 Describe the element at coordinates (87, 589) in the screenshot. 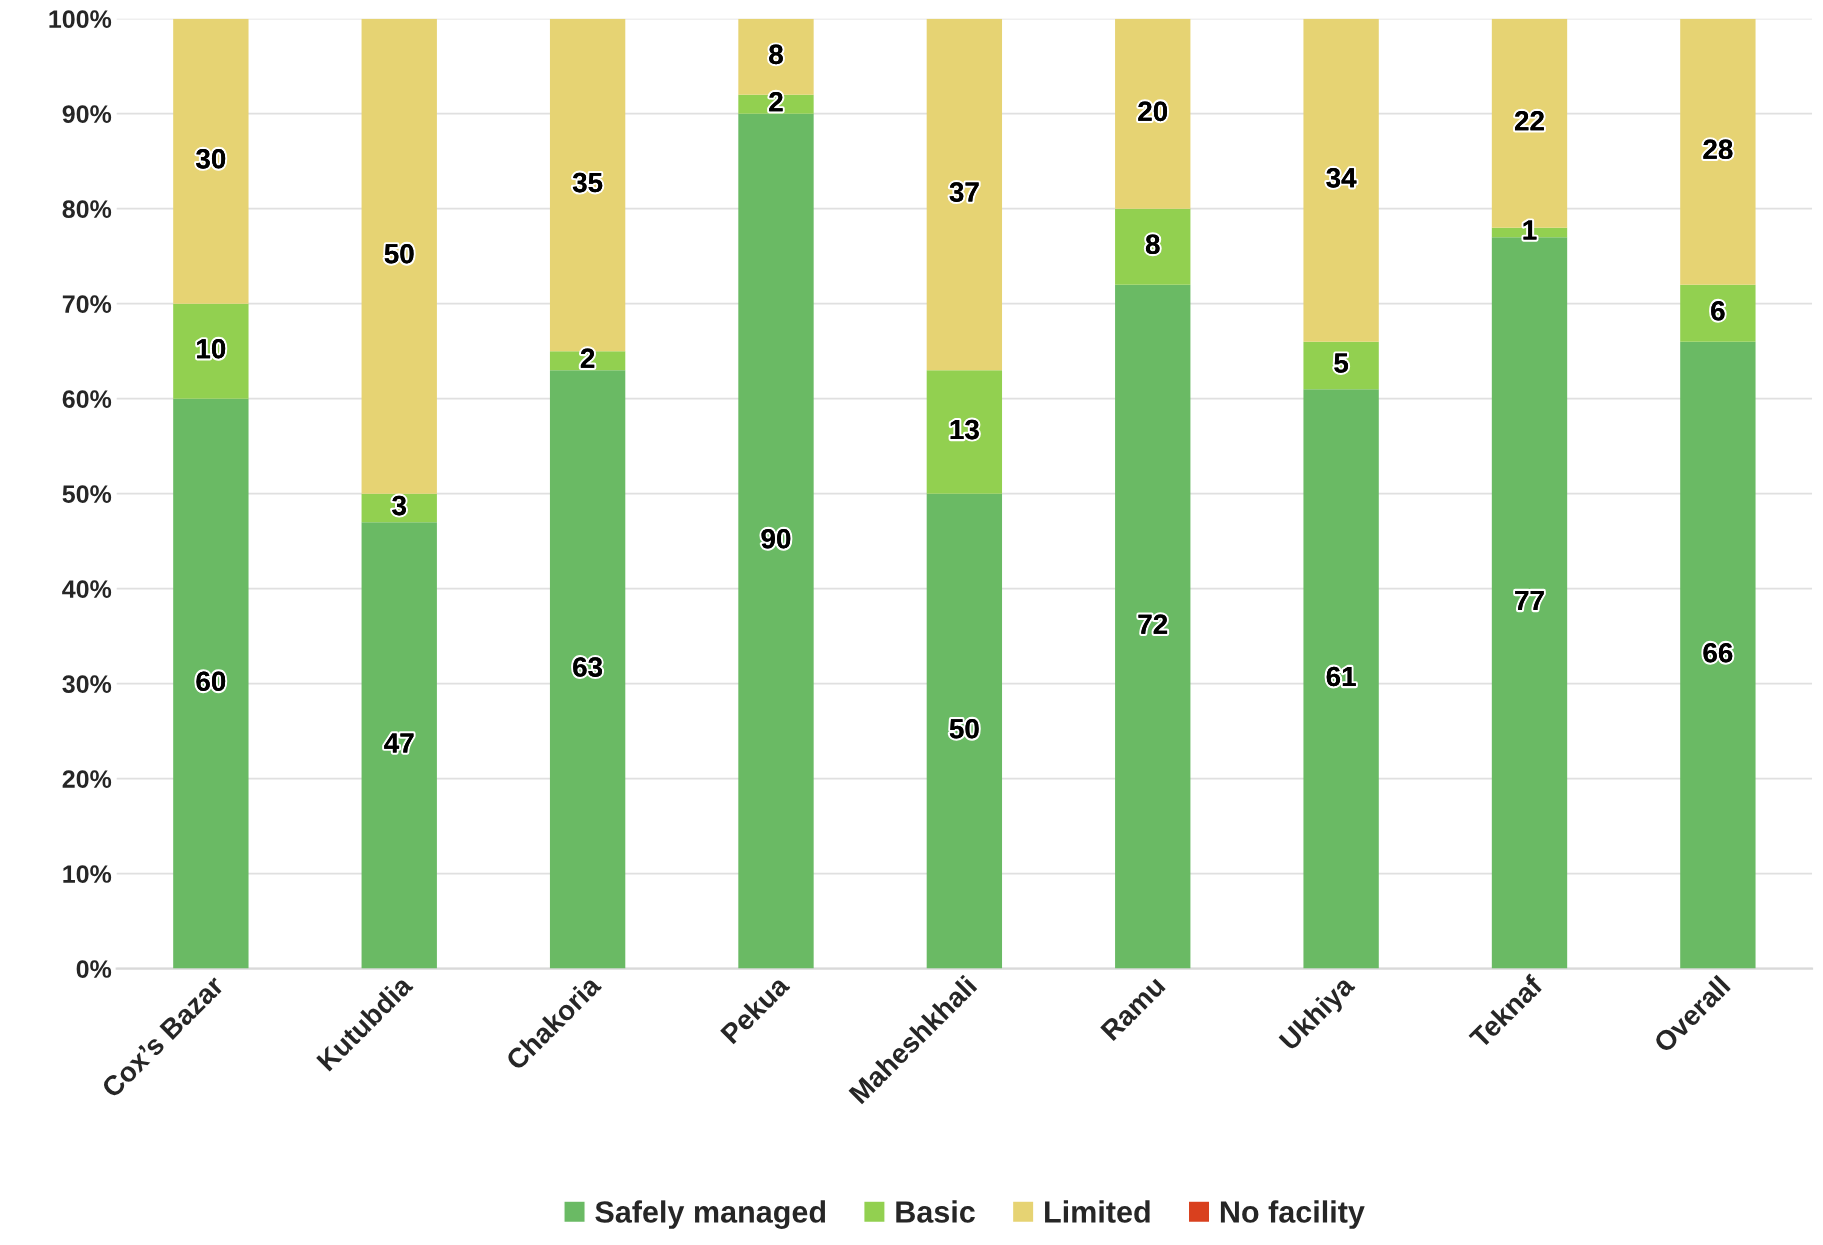

I see `y-tick-label: 40%` at that location.